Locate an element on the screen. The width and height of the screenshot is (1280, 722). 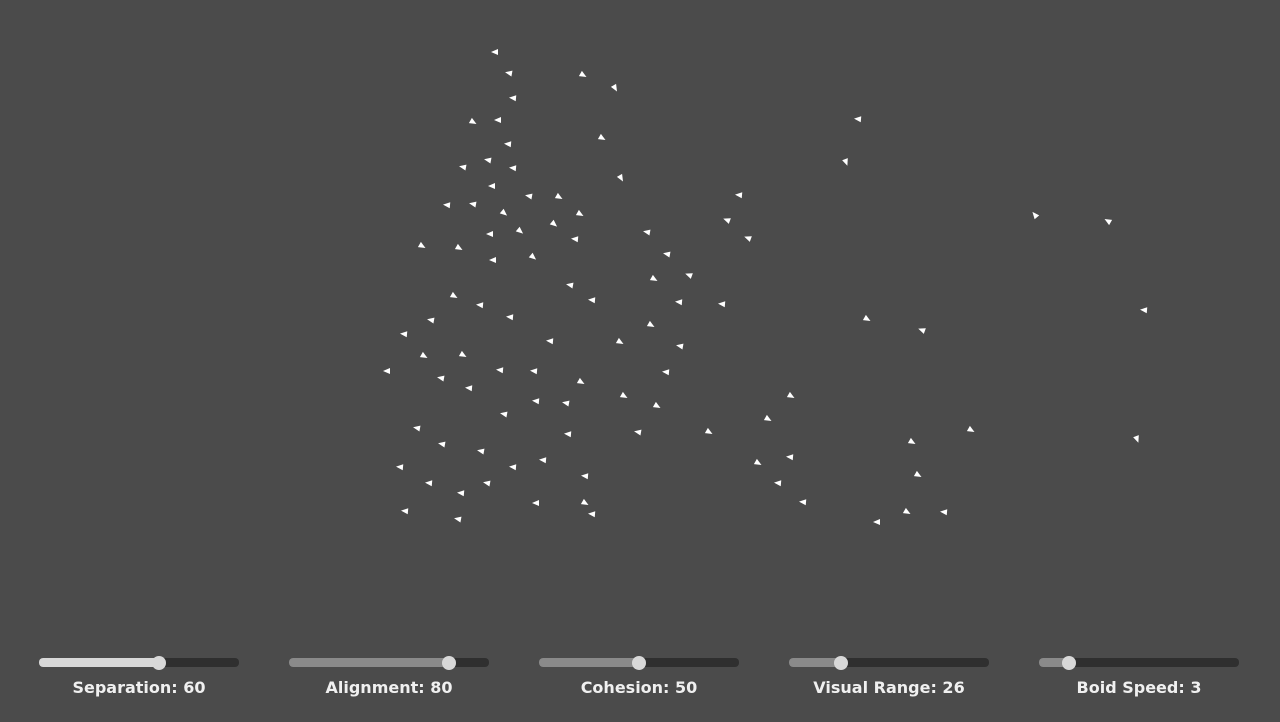
visual-range-slider is located at coordinates (889, 662).